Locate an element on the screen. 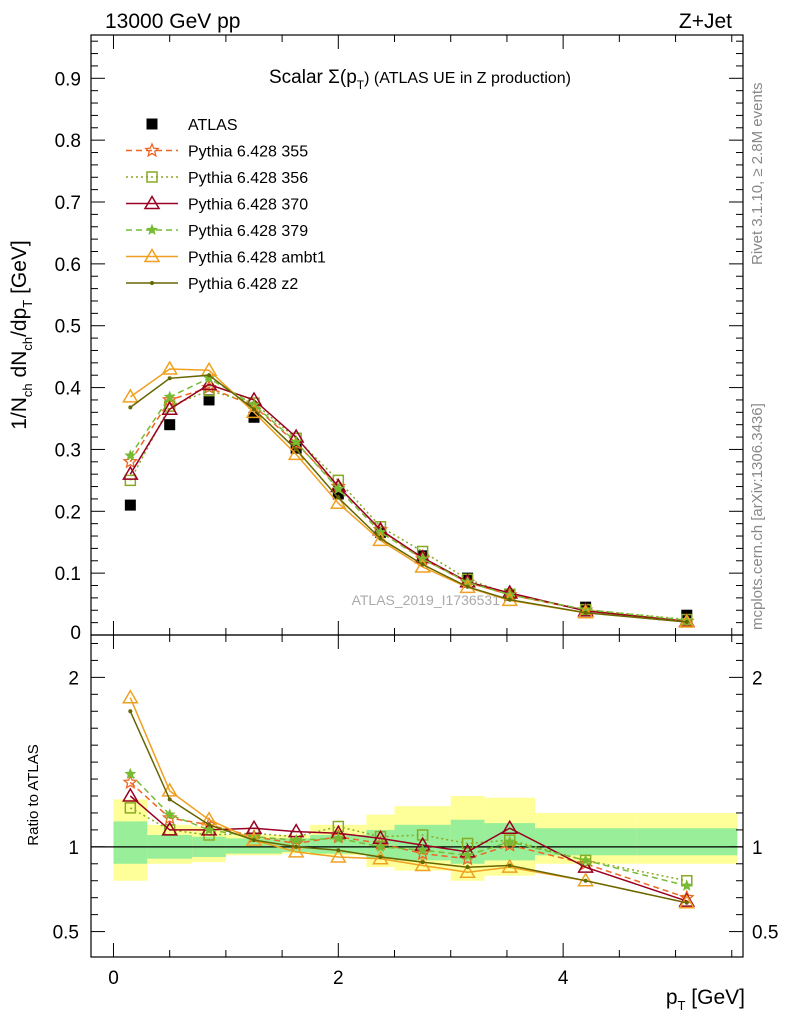  y-tick-label: 0.3 is located at coordinates (68, 450).